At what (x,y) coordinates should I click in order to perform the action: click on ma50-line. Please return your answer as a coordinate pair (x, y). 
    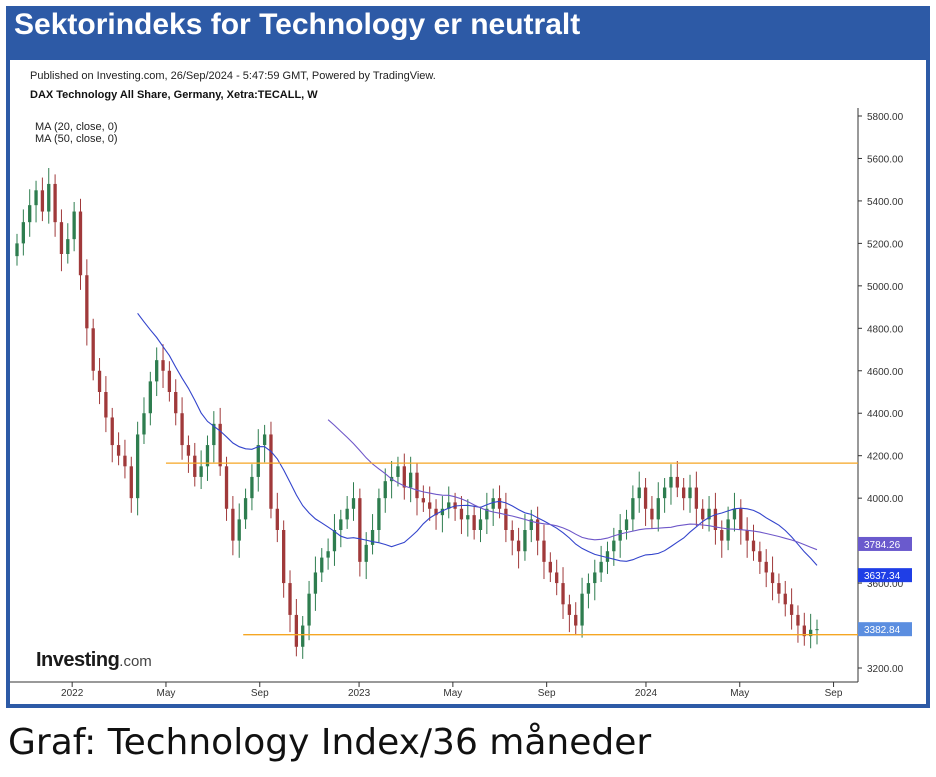
    Looking at the image, I should click on (572, 485).